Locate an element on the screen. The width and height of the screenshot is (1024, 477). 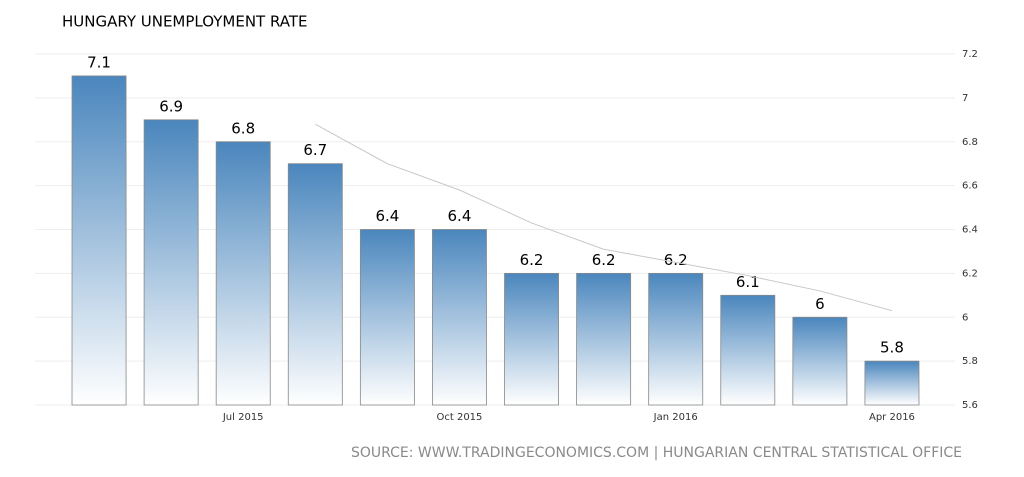
x-tick-label: Jan 2016 is located at coordinates (675, 417).